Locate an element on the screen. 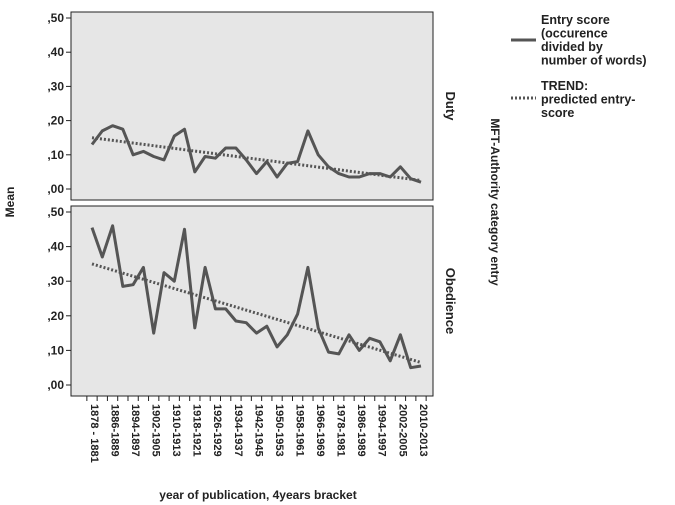 This screenshot has height=505, width=675. x-tick-label: 1926-1929 is located at coordinates (217, 430).